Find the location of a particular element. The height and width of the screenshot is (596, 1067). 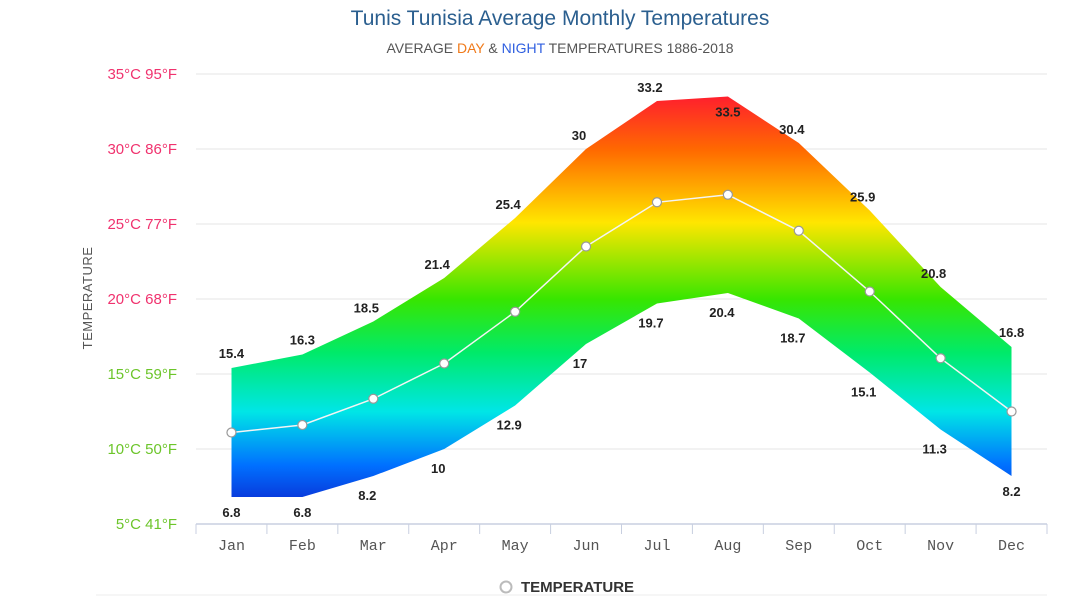

x-tick-label: Sep is located at coordinates (798, 546).